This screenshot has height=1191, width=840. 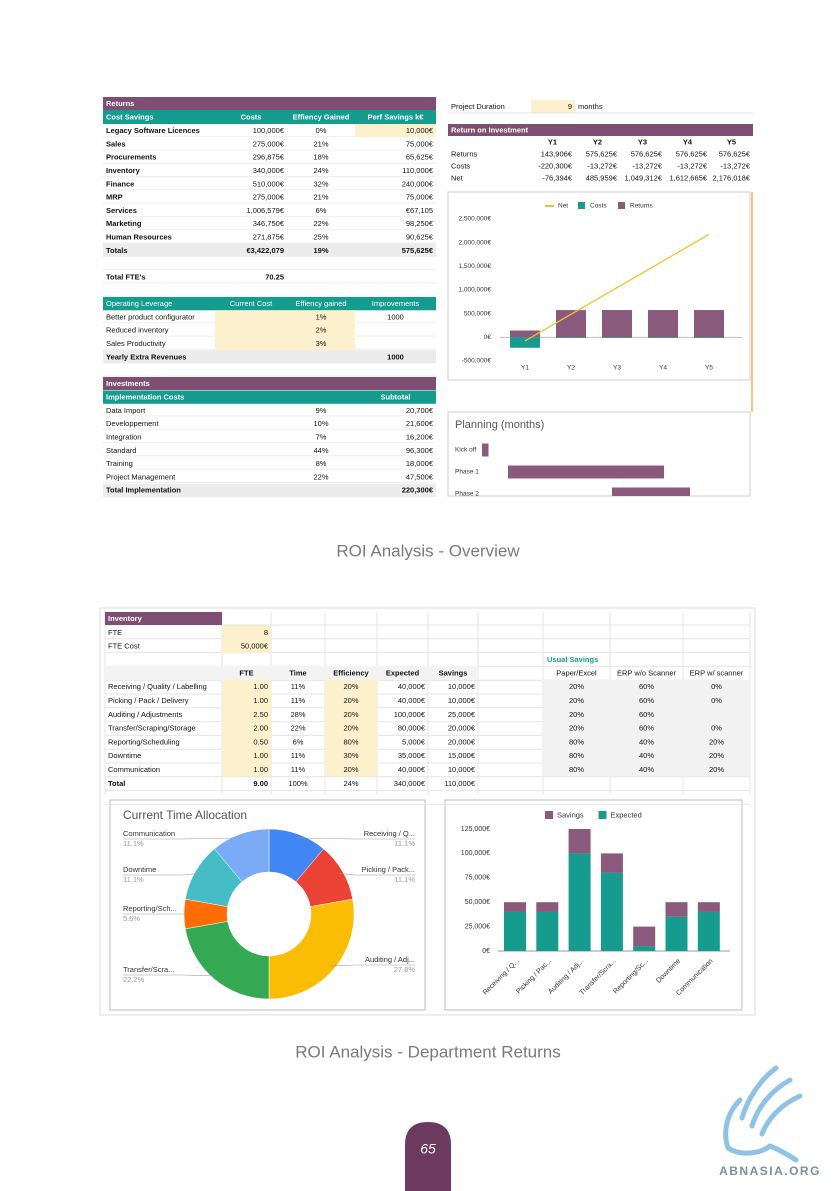 I want to click on cell: 80%, so click(x=350, y=741).